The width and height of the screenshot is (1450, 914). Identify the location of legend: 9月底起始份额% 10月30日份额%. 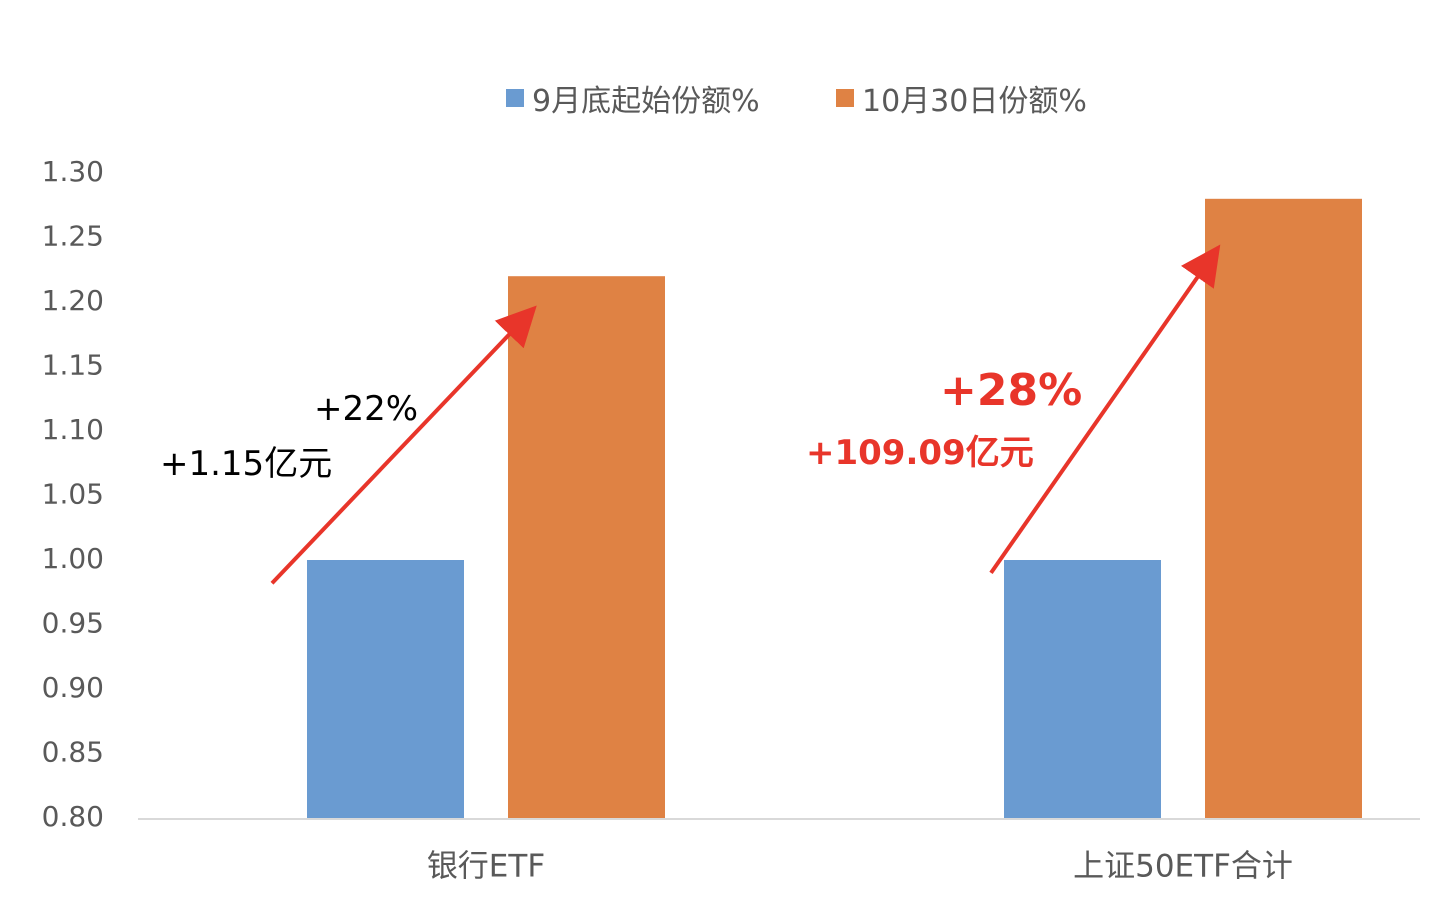
(725, 98).